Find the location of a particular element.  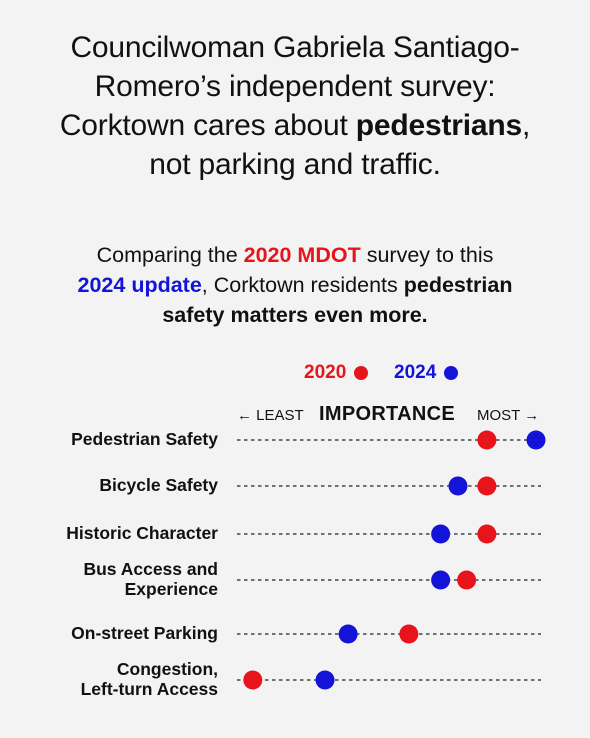

row-label-line: Left-turn Access is located at coordinates (149, 689).